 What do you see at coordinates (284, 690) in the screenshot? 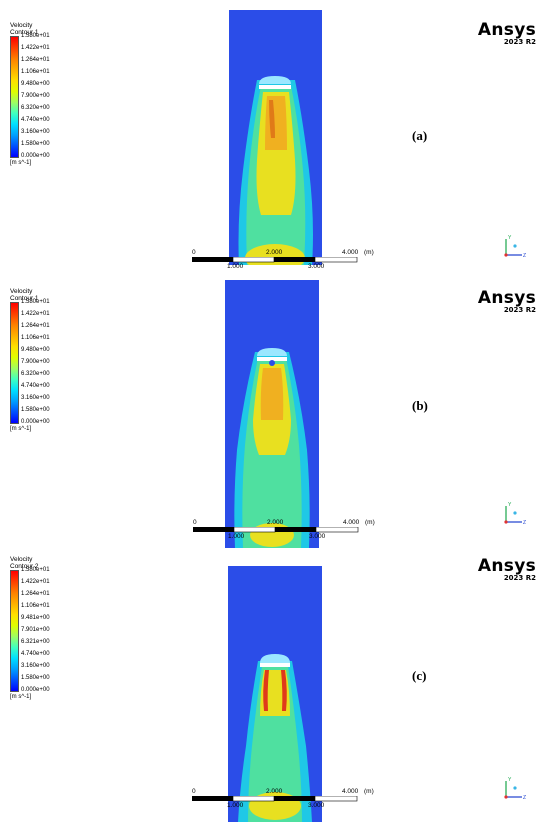
I see `contour-jet-red-right` at bounding box center [284, 690].